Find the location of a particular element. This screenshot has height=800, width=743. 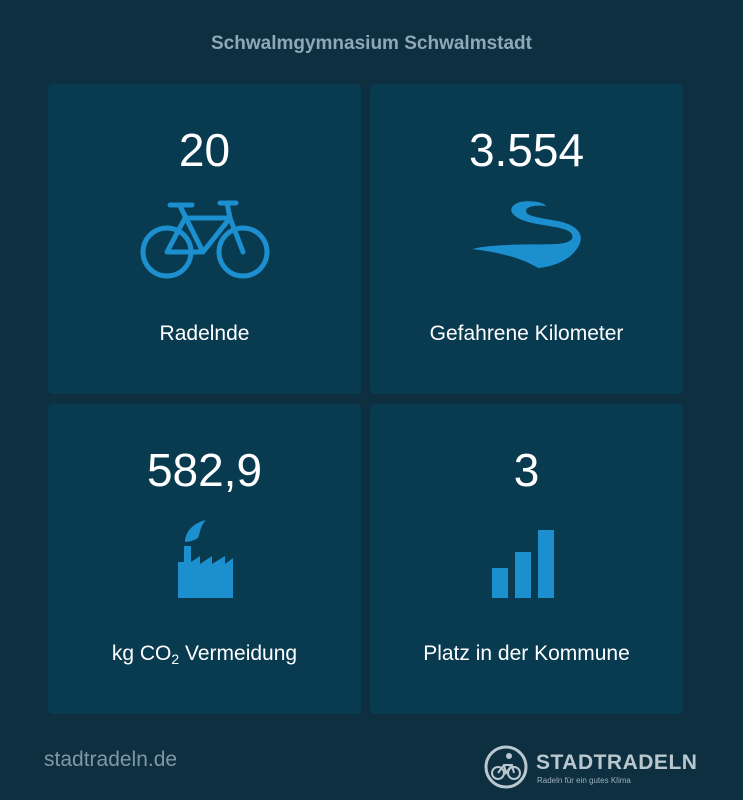

page-title: Schwalmgymnasium Schwalmstadt is located at coordinates (371, 43).